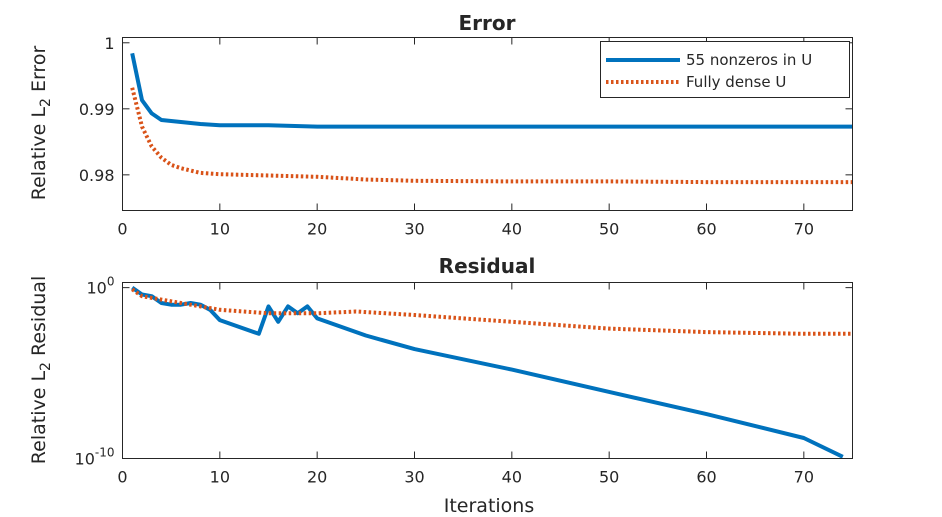 The image size is (942, 517). What do you see at coordinates (41, 370) in the screenshot?
I see `residual-ylabel: Relative L2 Residual` at bounding box center [41, 370].